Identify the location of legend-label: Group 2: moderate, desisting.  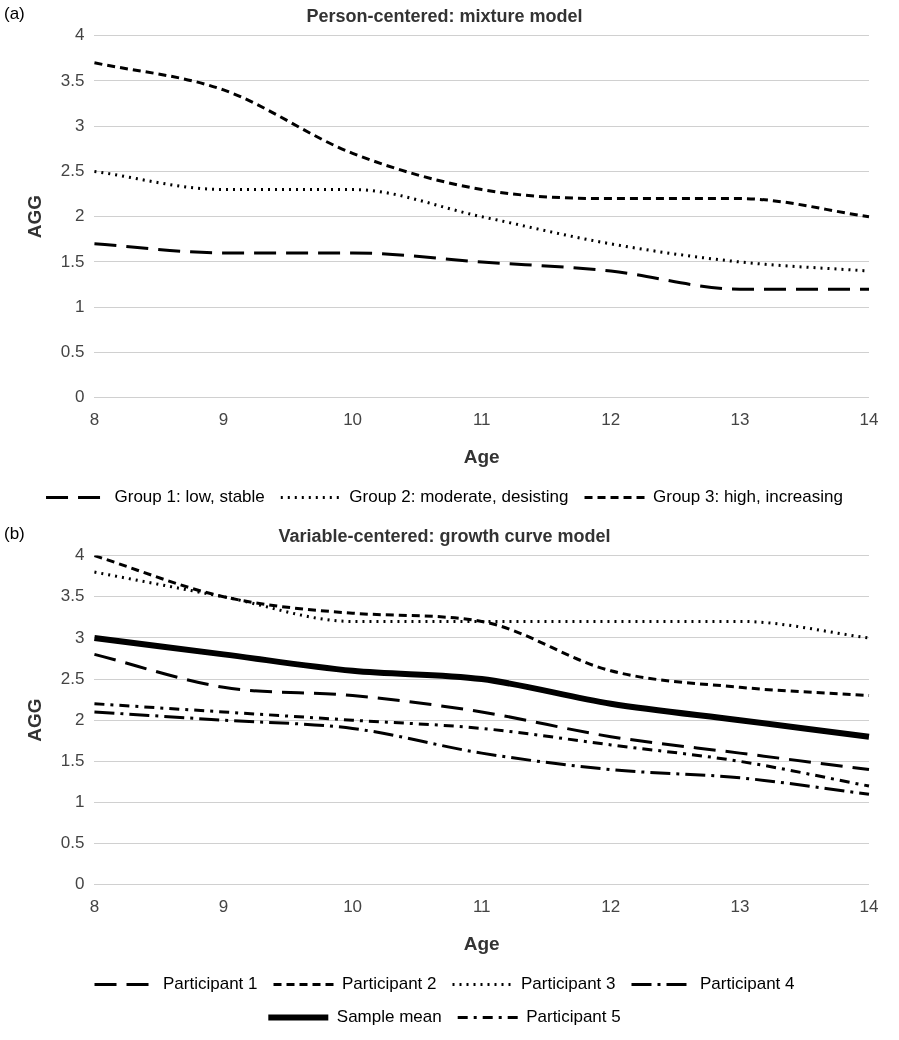
(459, 497).